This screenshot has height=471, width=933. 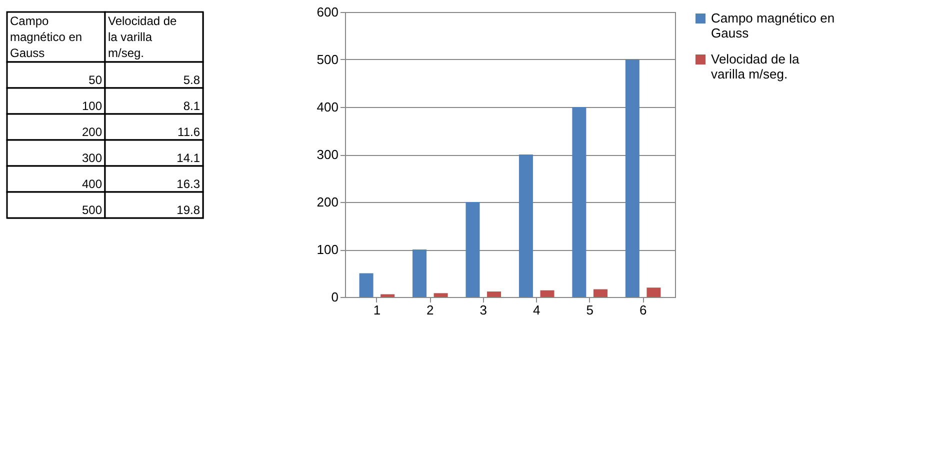 What do you see at coordinates (334, 297) in the screenshot?
I see `y-tick-label: 0` at bounding box center [334, 297].